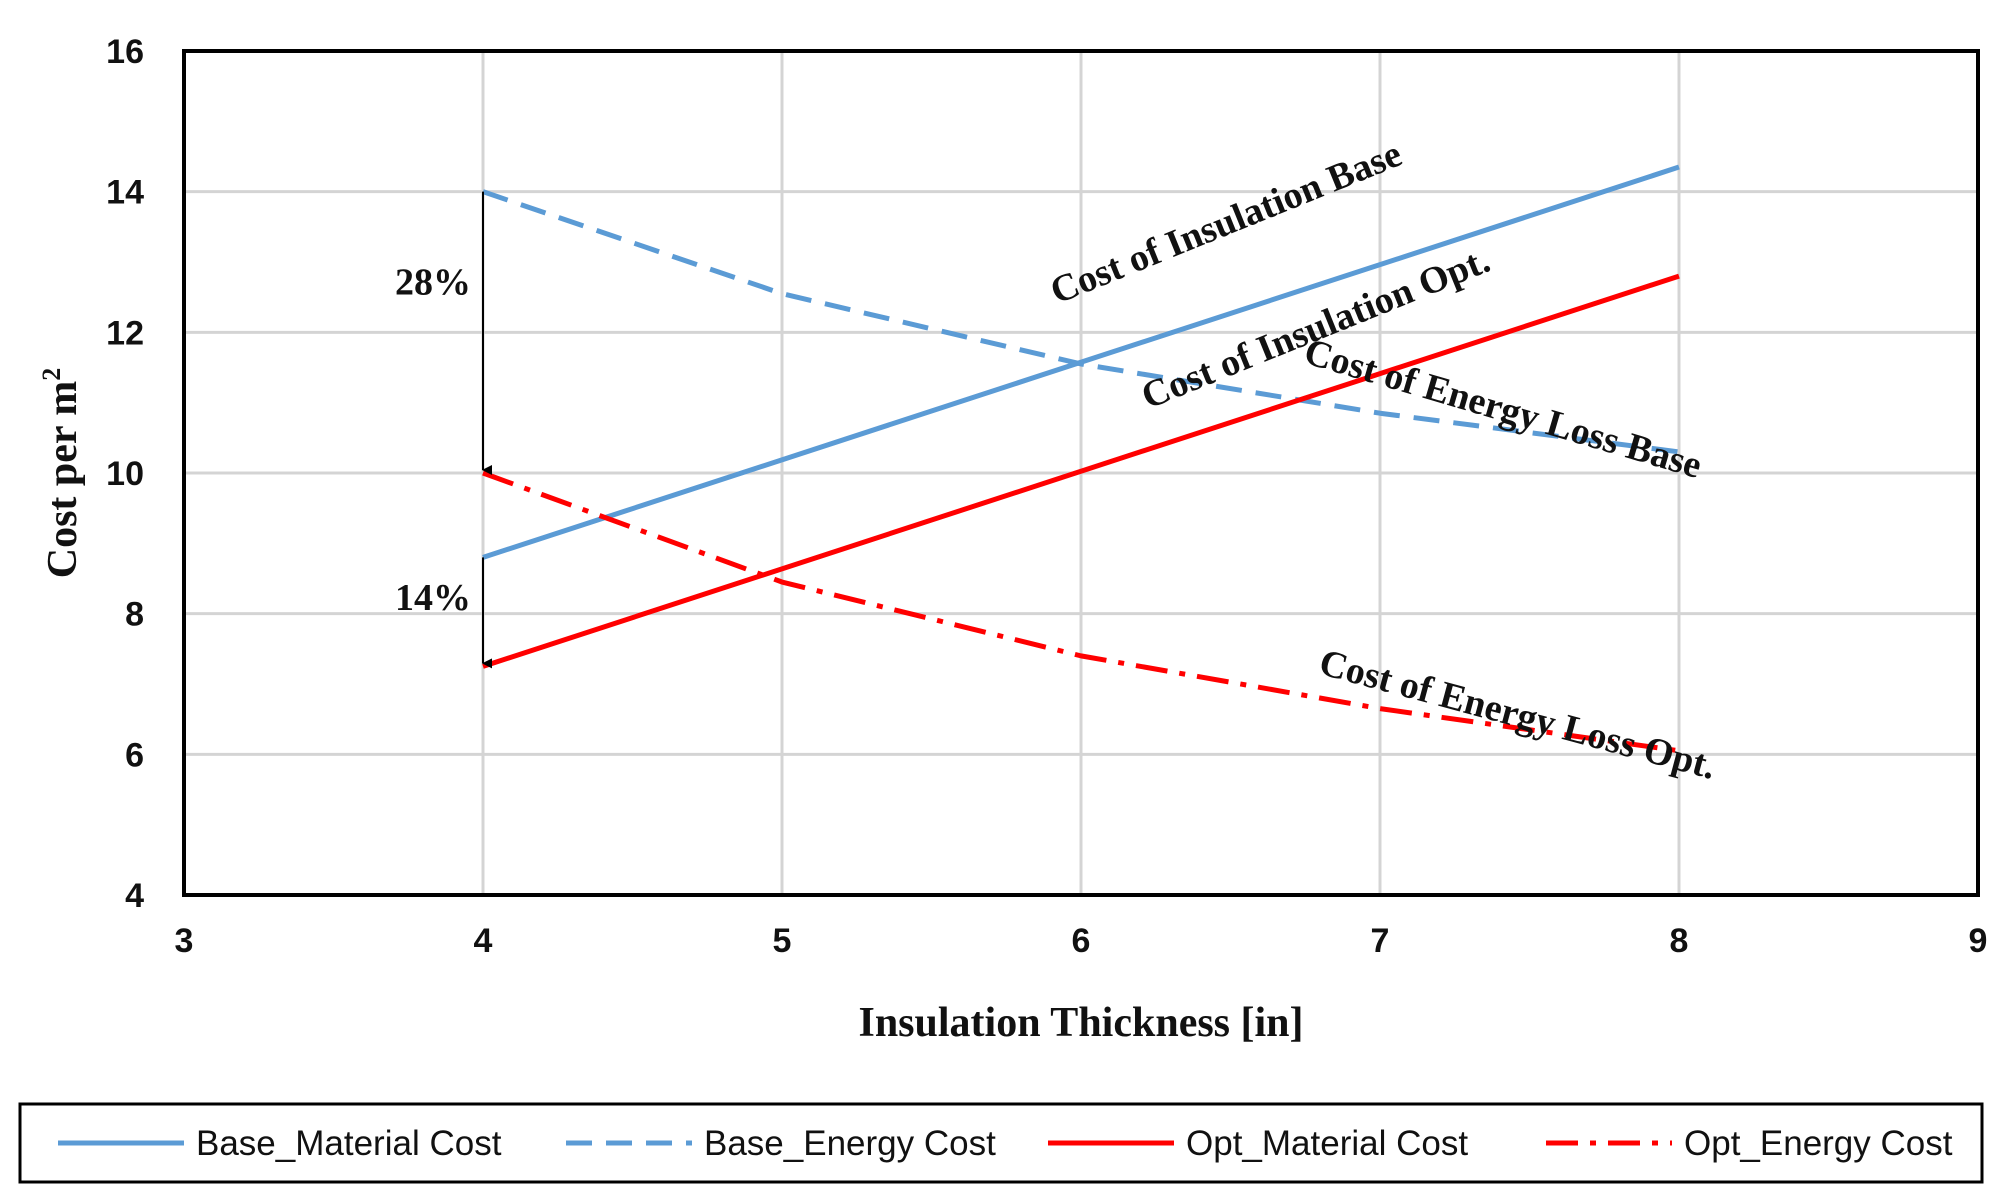 The height and width of the screenshot is (1200, 2000). What do you see at coordinates (1503, 409) in the screenshot?
I see `curve-annotation-3: Cost of Energy Loss Base` at bounding box center [1503, 409].